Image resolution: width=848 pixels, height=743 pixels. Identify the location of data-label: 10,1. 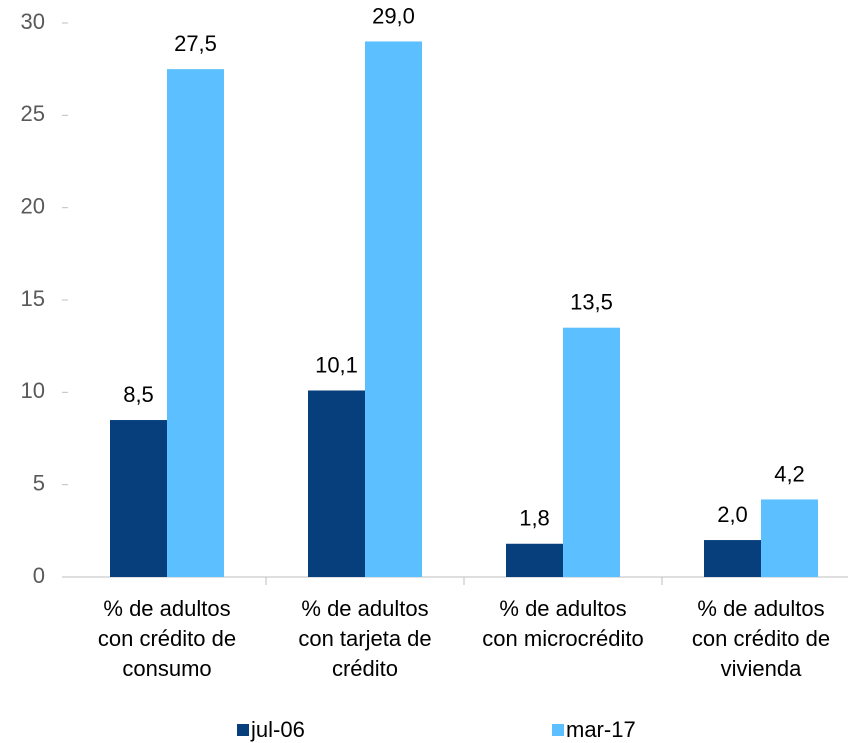
(336, 364).